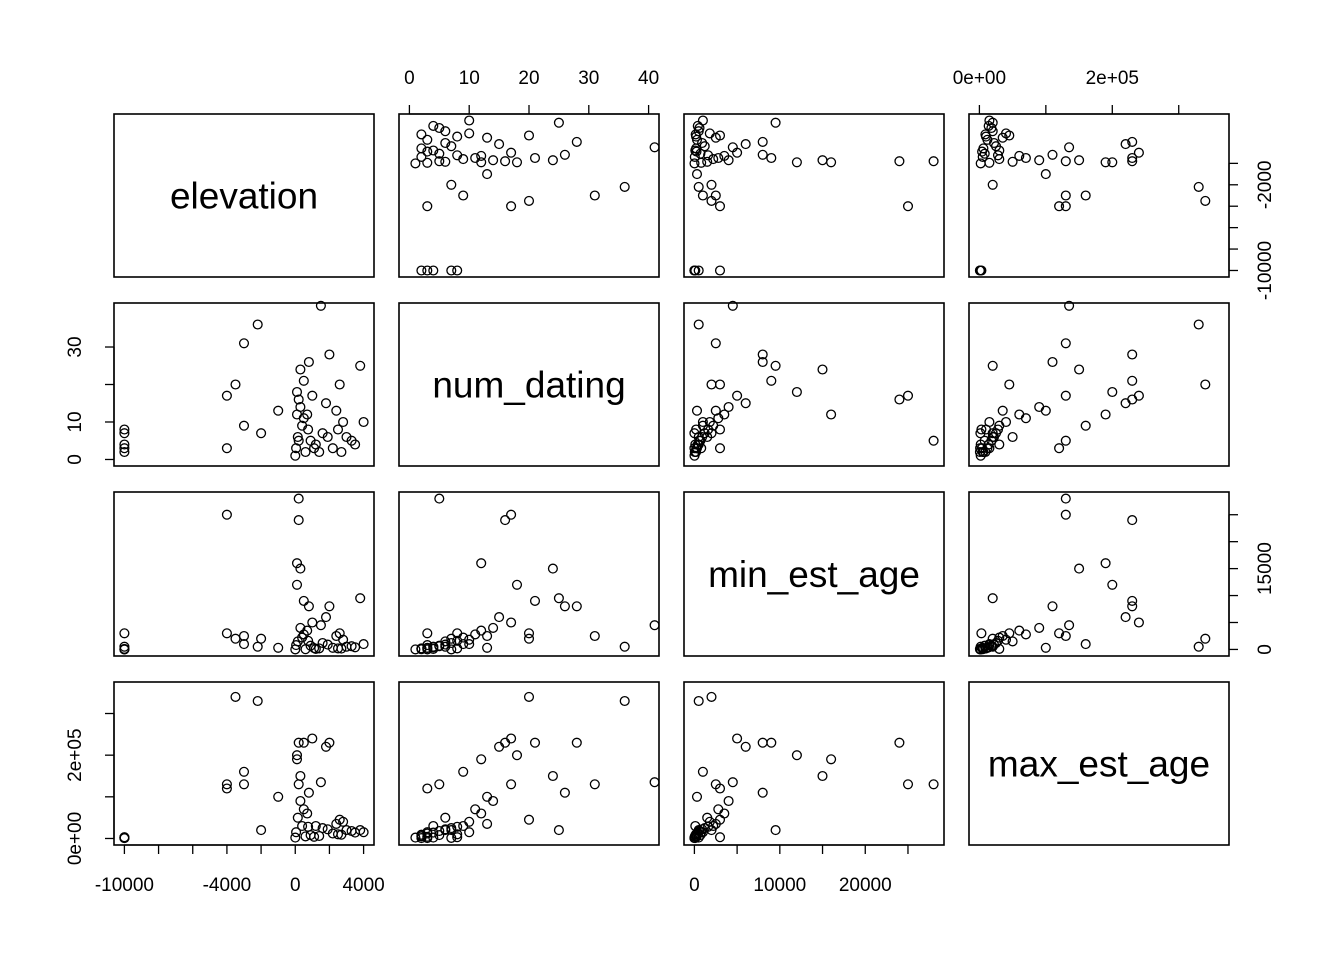 The image size is (1344, 960). Describe the element at coordinates (1099, 384) in the screenshot. I see `panel-frame-r1-c3` at that location.